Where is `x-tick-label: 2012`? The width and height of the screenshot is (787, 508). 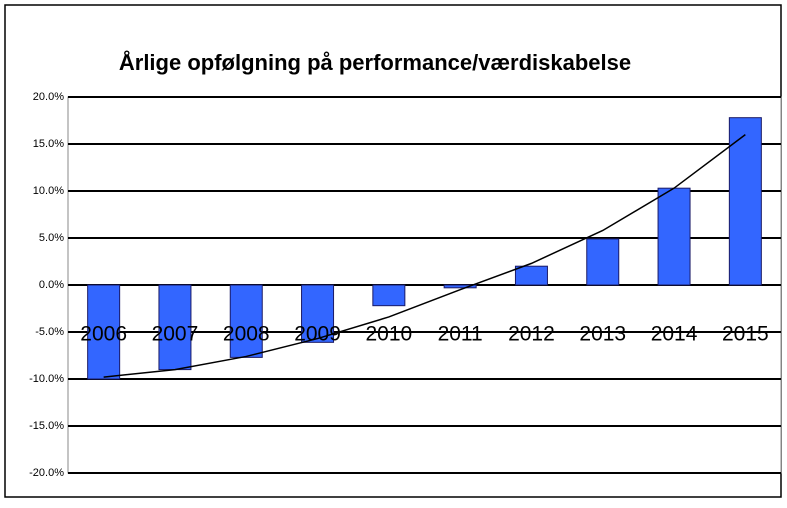 x-tick-label: 2012 is located at coordinates (531, 334).